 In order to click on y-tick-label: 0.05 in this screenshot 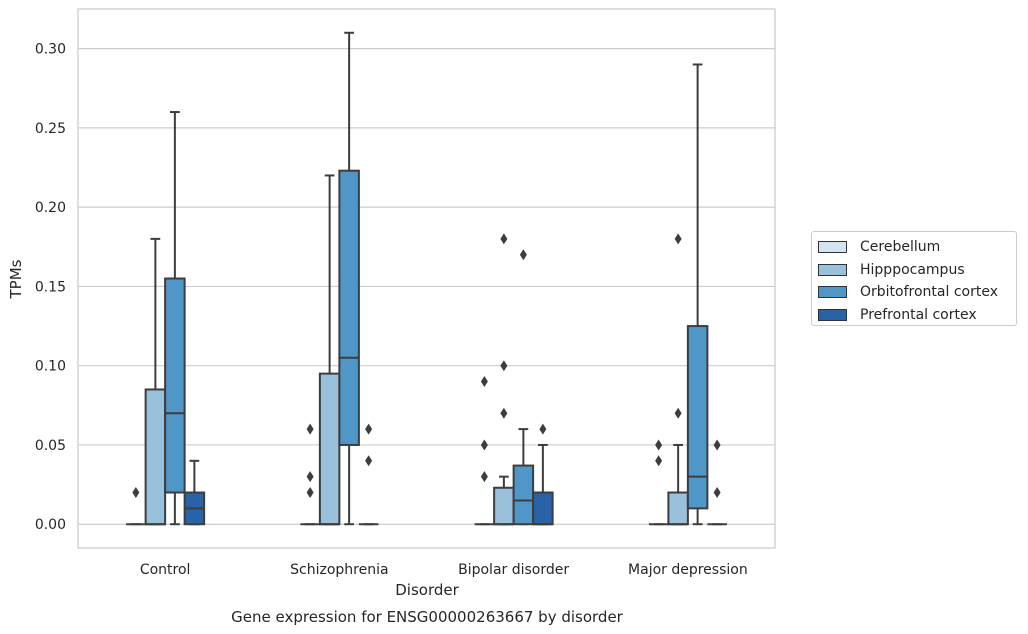, I will do `click(50, 446)`.